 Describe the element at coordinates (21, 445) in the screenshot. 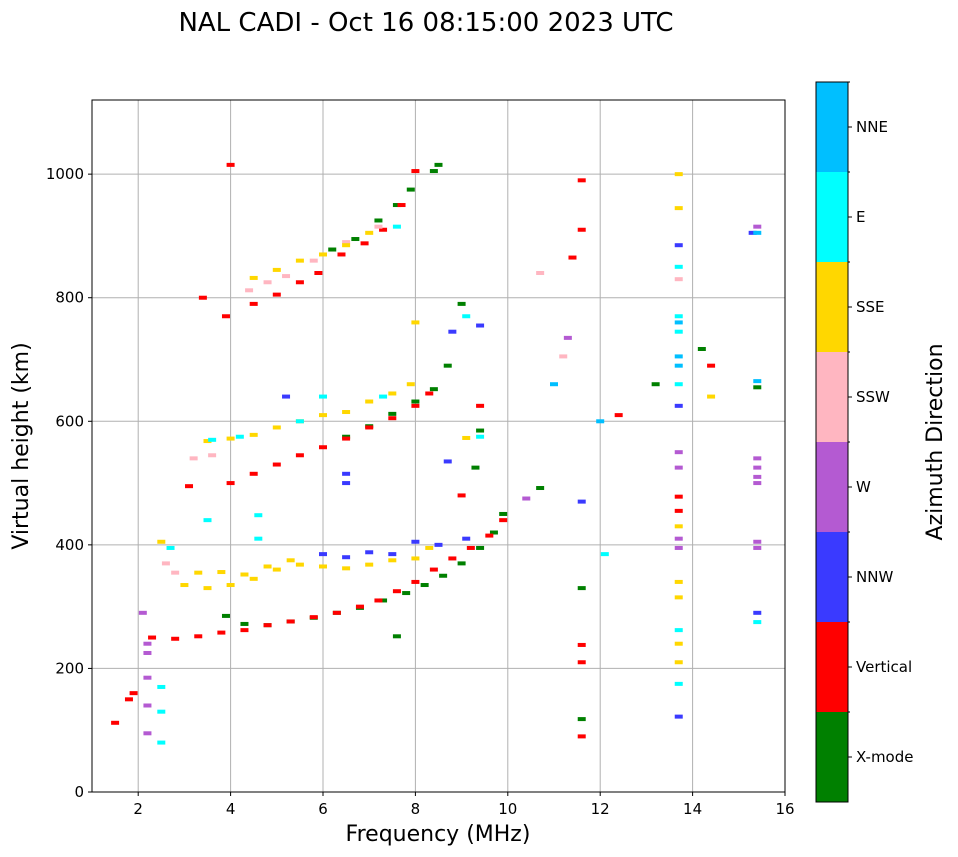

I see `y-axis-label: Virtual height (km)` at that location.